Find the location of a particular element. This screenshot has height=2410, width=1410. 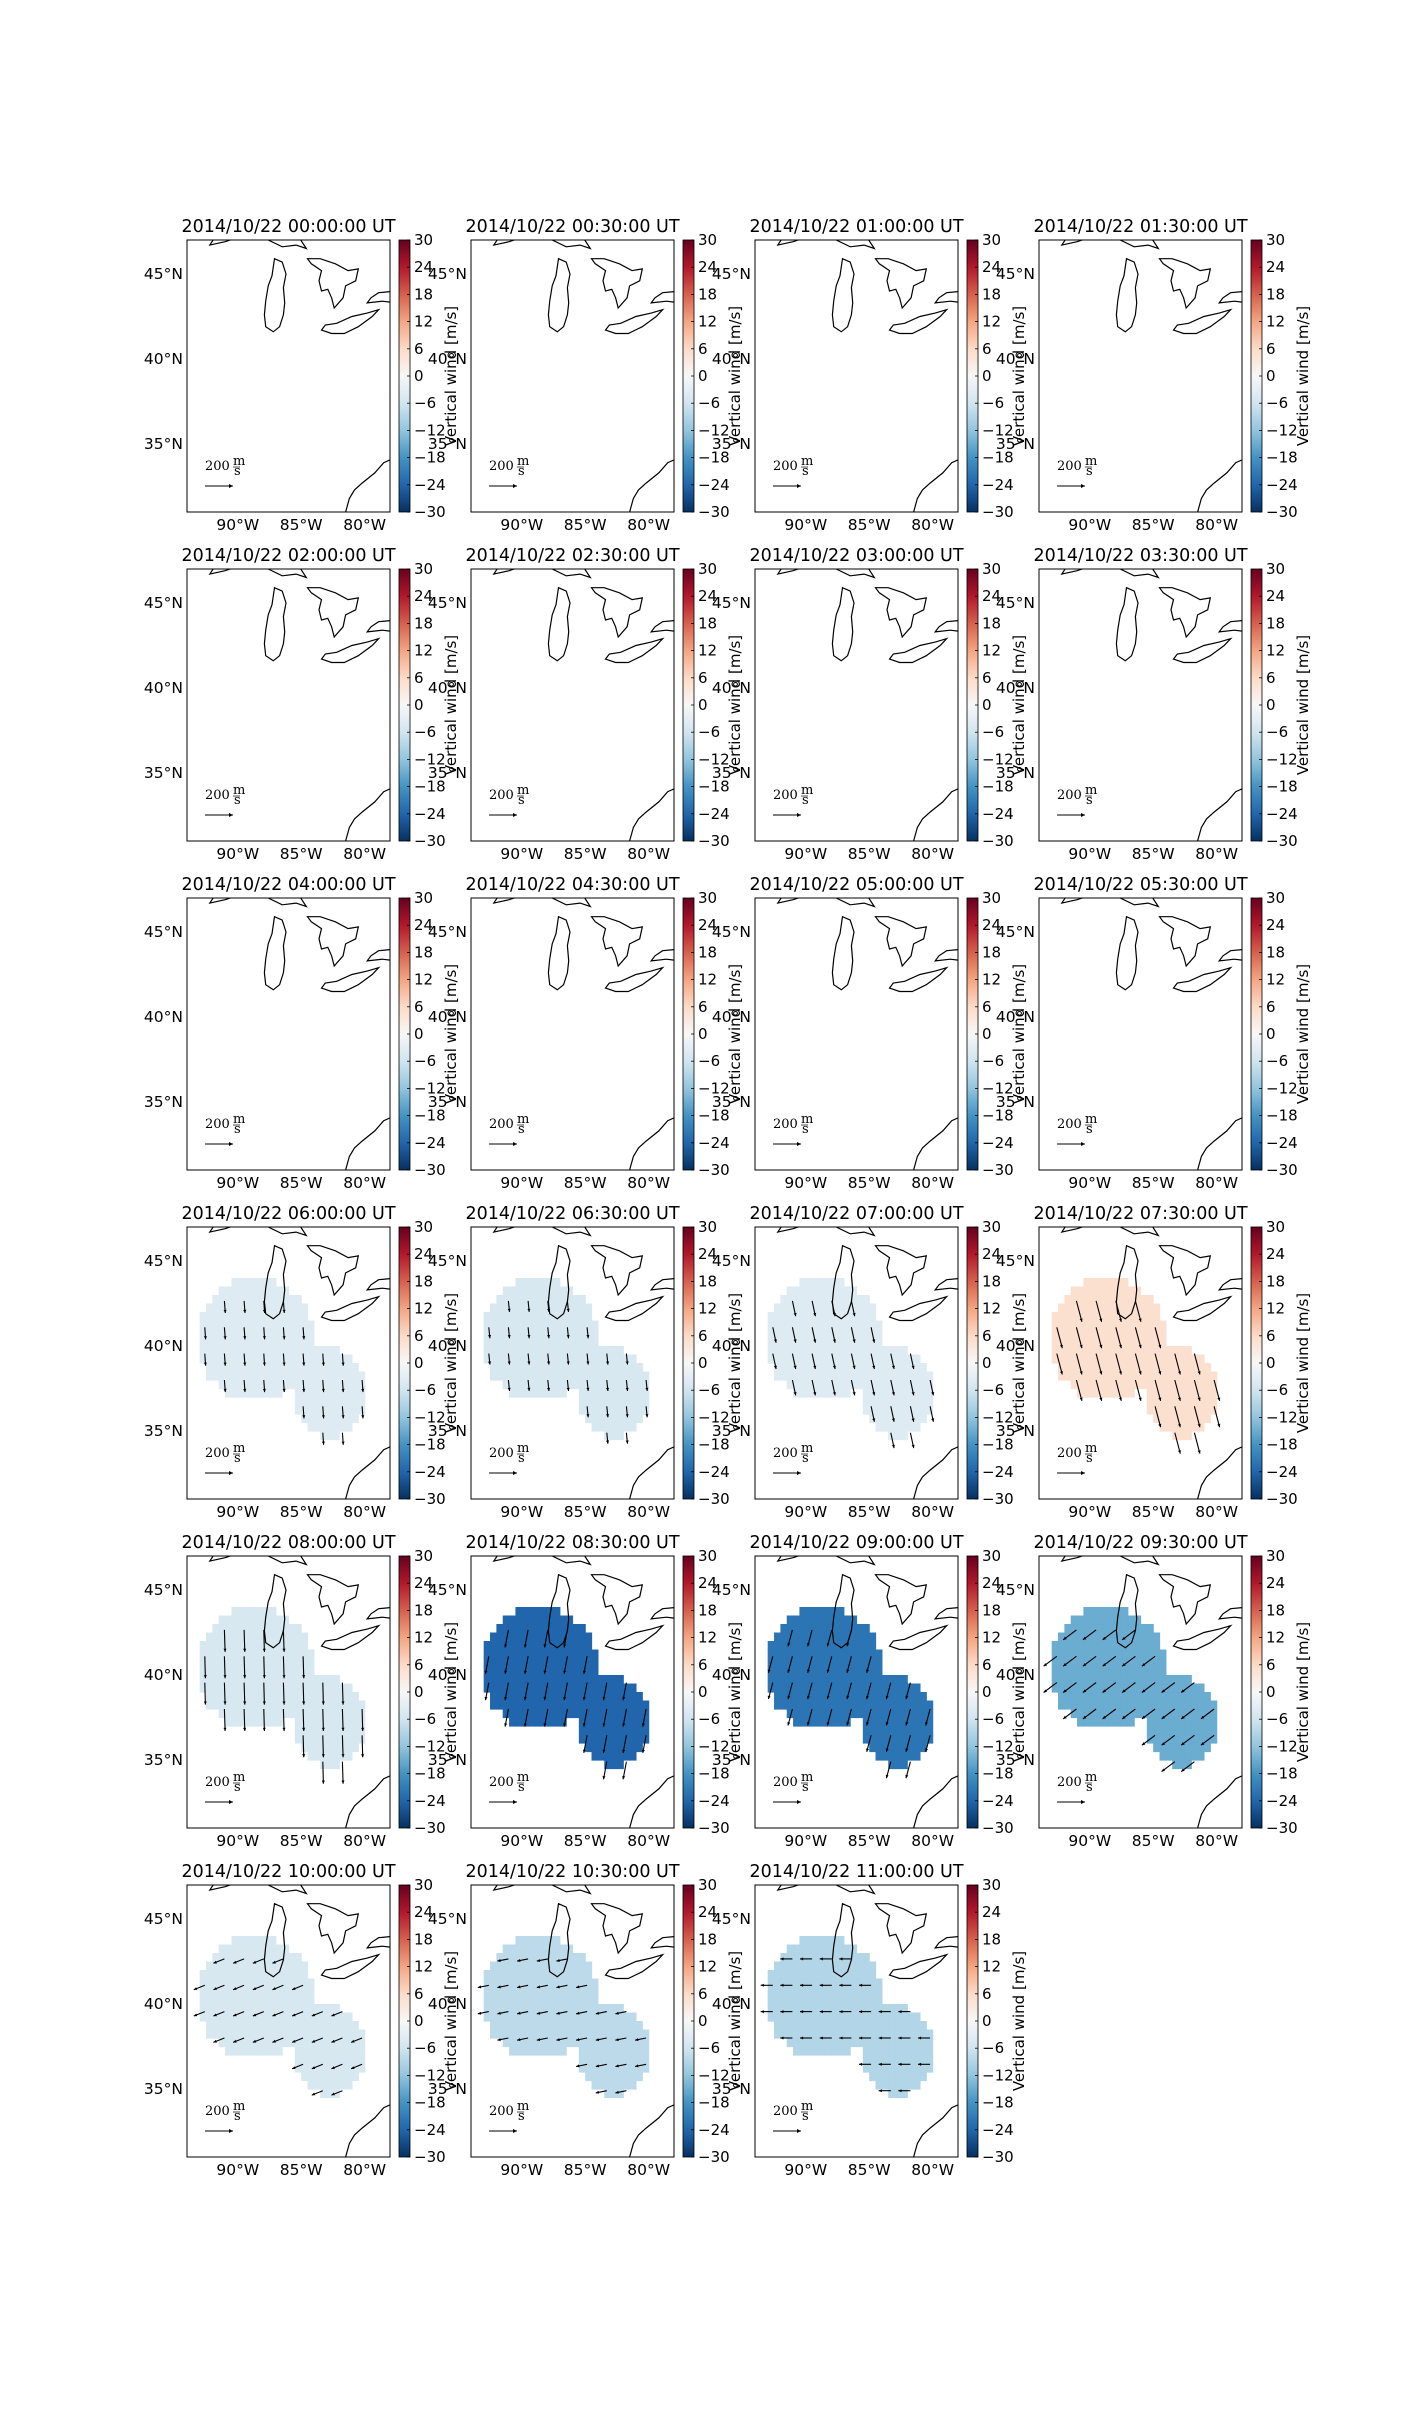

colorbar-tick-label: 24 is located at coordinates (991, 596).